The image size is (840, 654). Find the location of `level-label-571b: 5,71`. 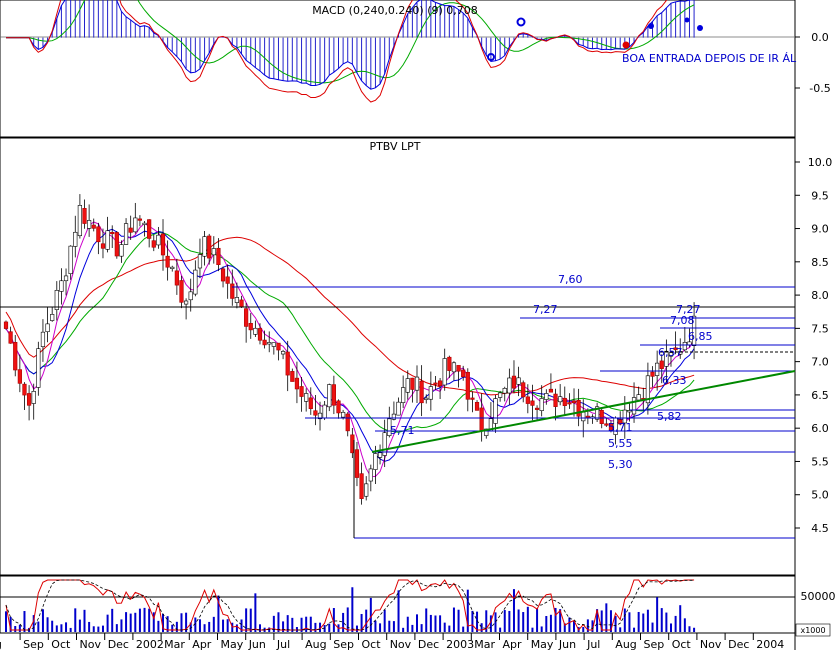

level-label-571b: 5,71 is located at coordinates (620, 427).